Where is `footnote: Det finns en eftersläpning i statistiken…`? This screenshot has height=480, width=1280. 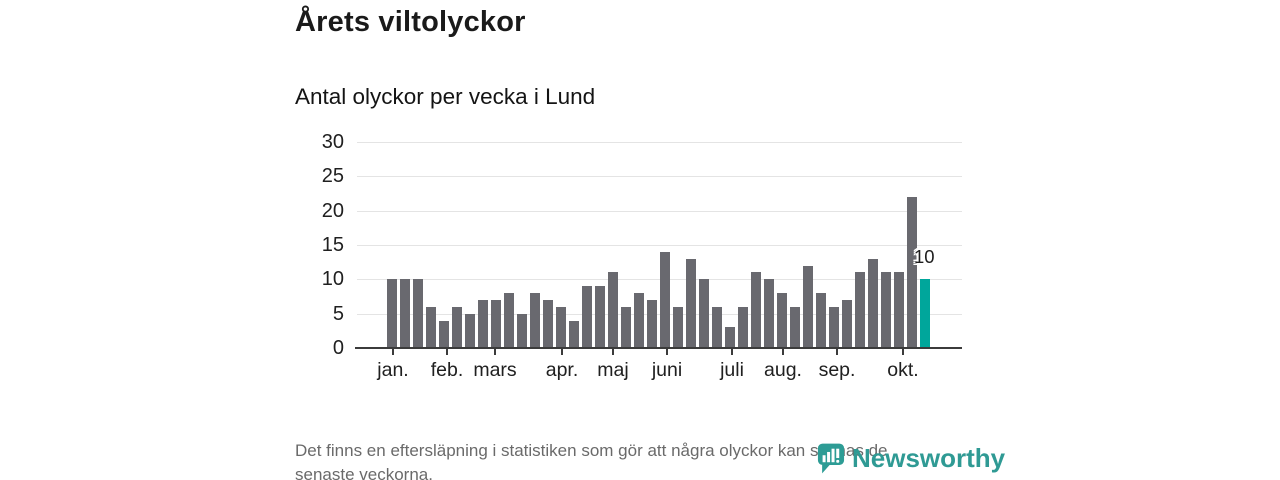
footnote: Det finns en eftersläpning i statistiken… is located at coordinates (591, 459).